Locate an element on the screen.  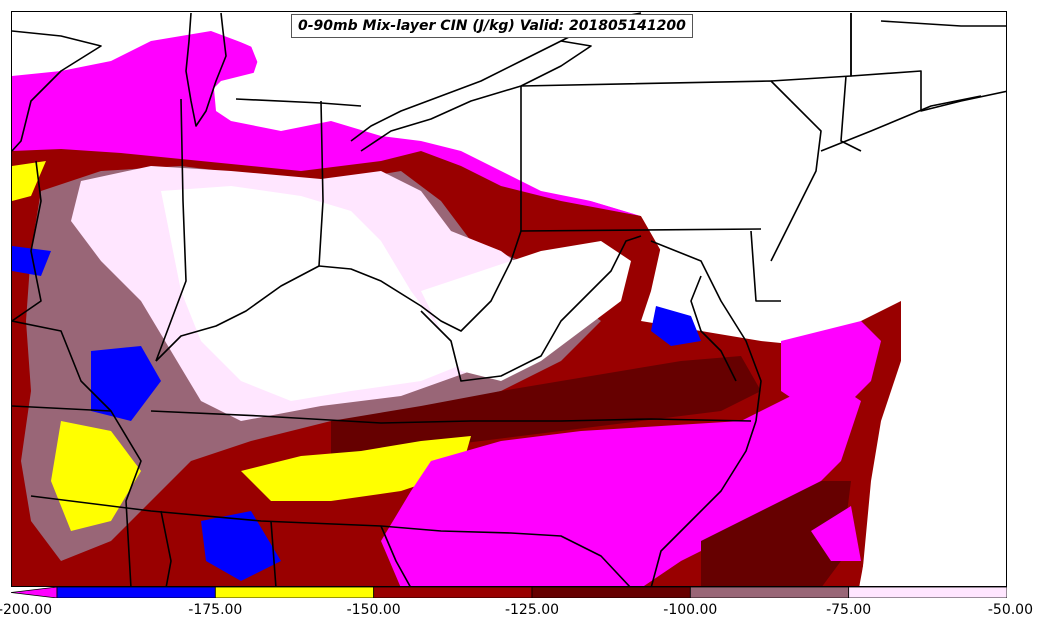
cin-region-darkred-band is located at coordinates (546, 406).